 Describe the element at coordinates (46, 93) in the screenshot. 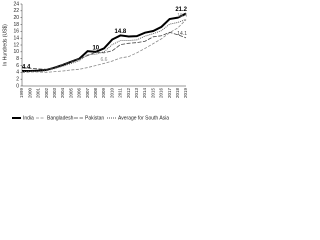

I see `x-tick-label: 2002` at that location.